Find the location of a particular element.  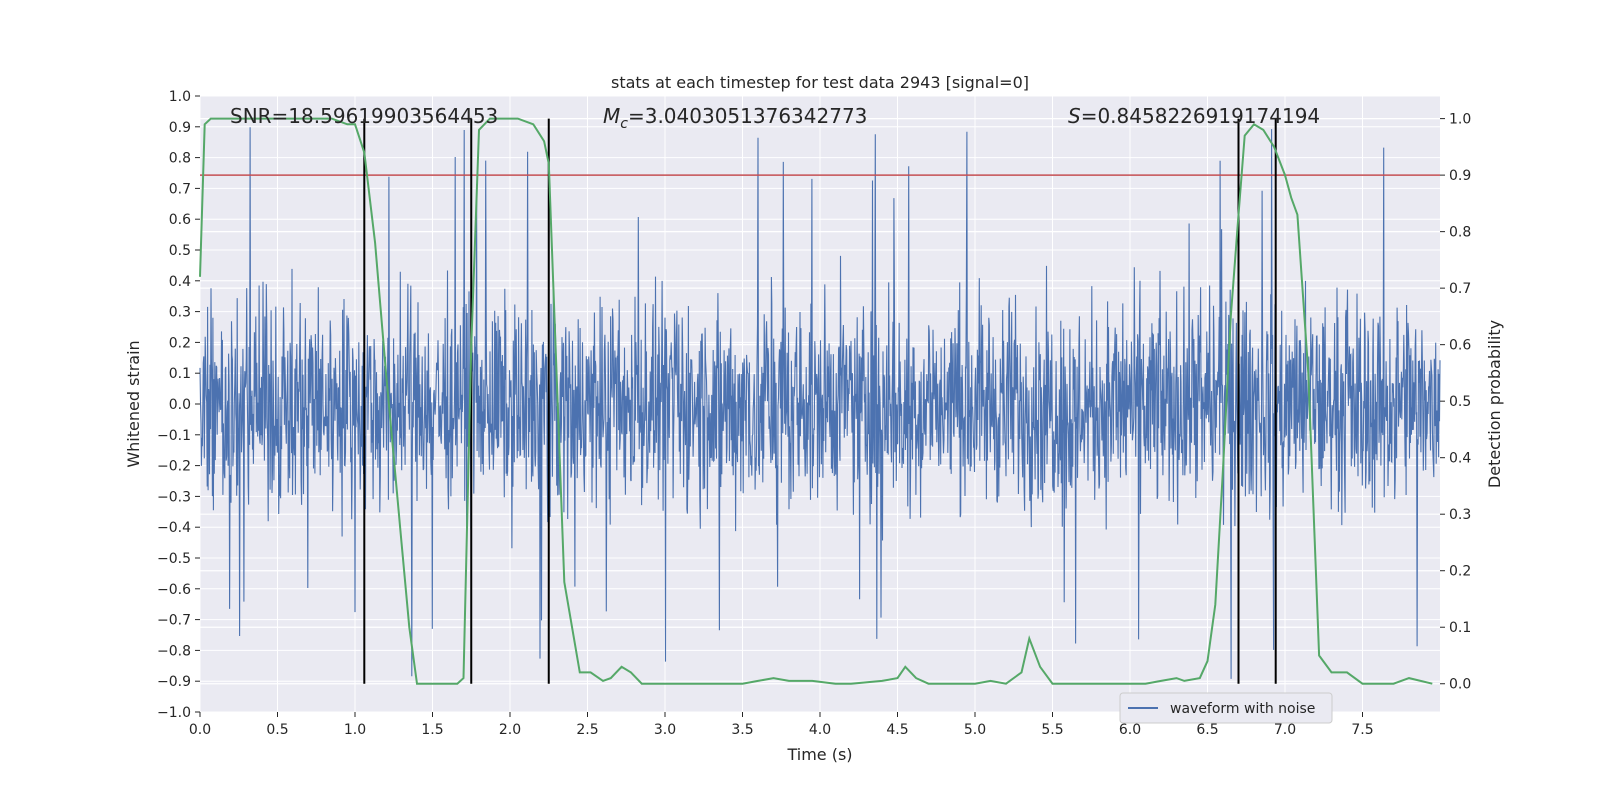

legend-label: waveform with noise is located at coordinates (1242, 709).